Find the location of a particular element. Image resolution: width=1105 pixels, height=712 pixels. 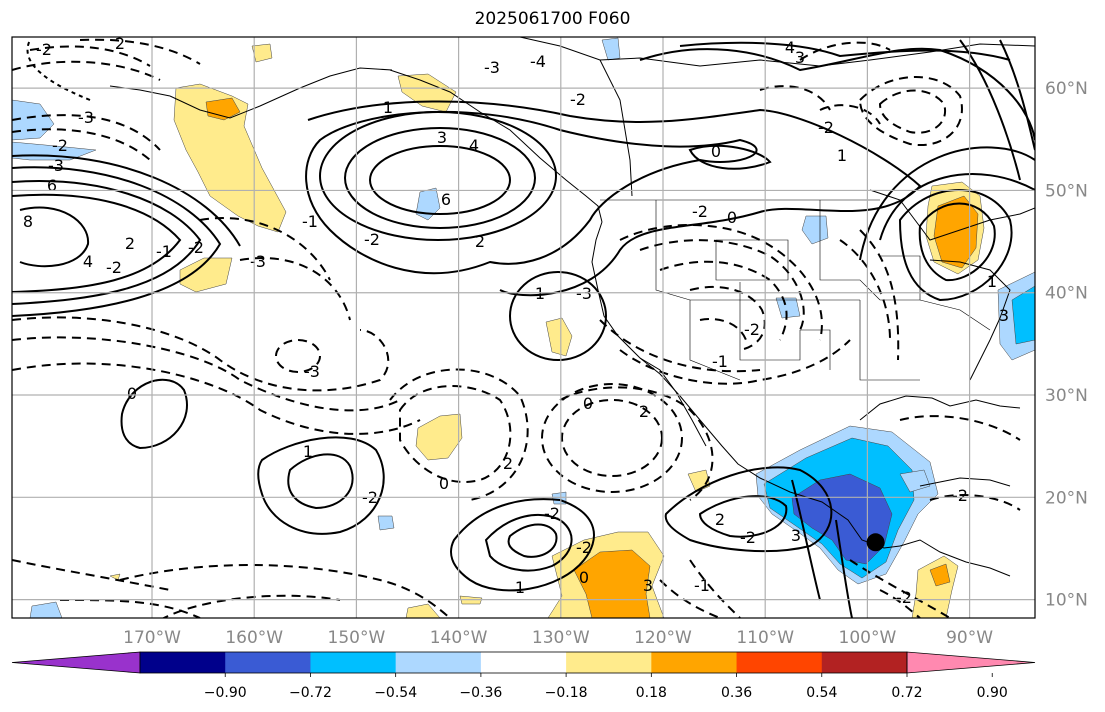

colorbar-tick-label: 0.18 is located at coordinates (651, 693).